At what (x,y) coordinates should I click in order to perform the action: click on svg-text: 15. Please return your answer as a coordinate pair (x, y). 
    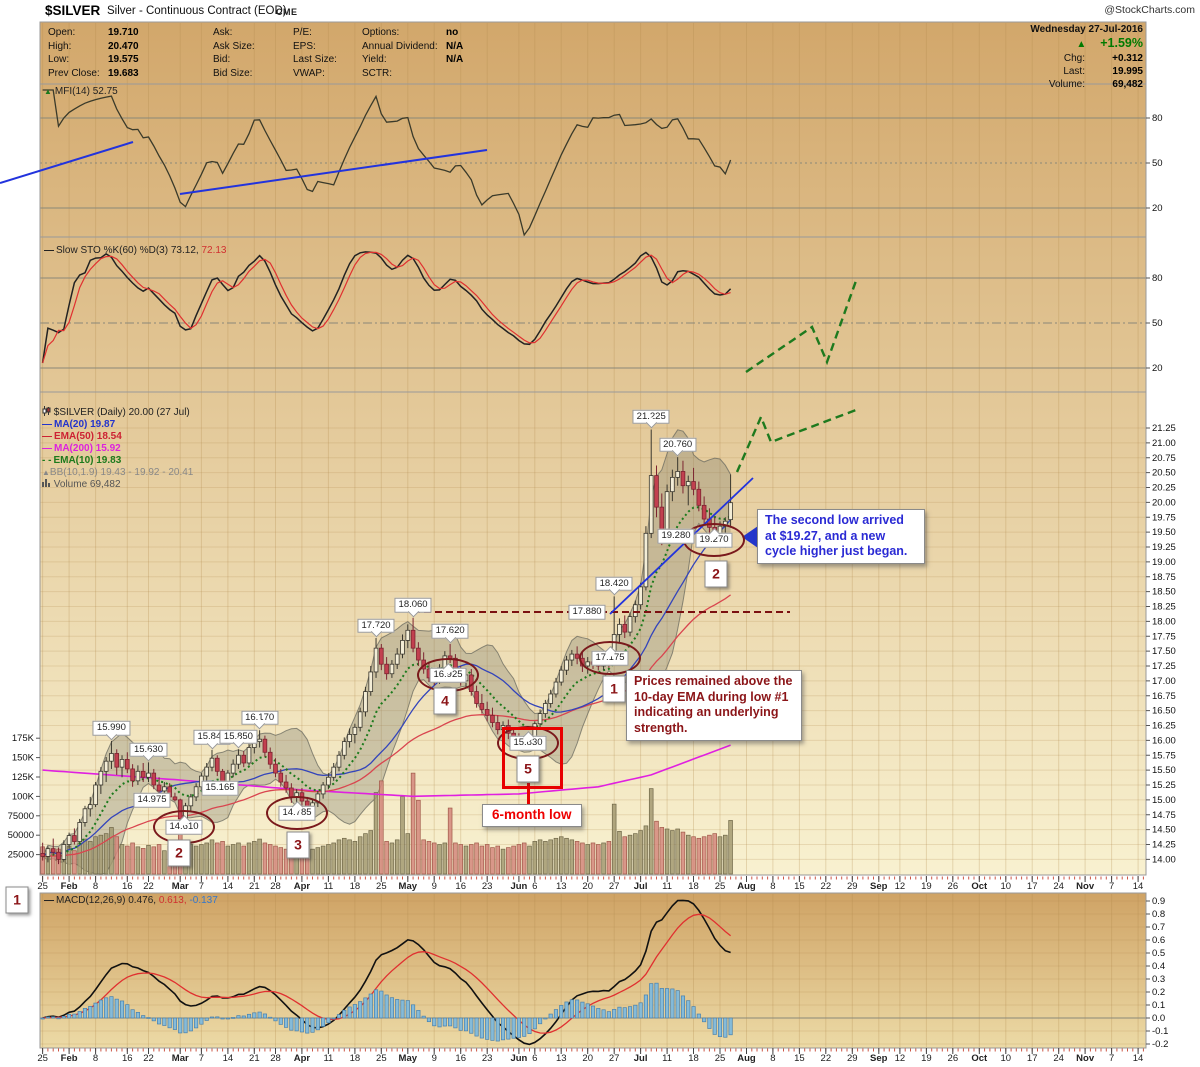
    Looking at the image, I should click on (799, 1058).